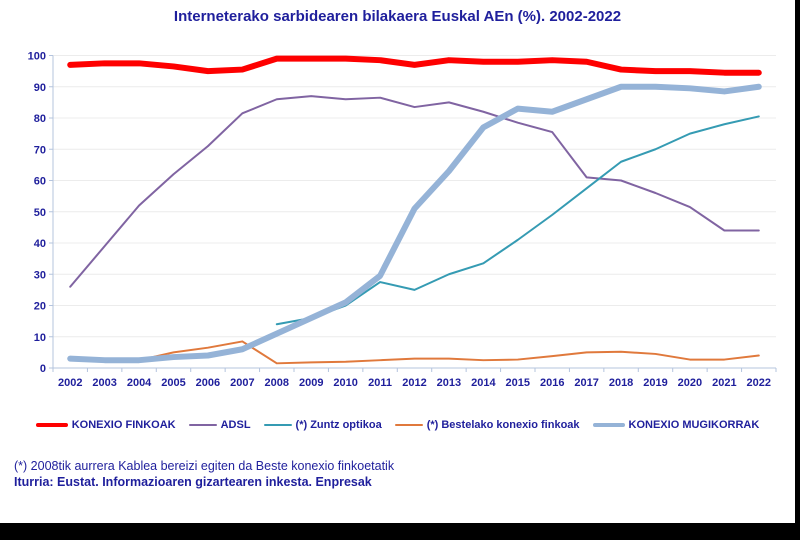  Describe the element at coordinates (655, 383) in the screenshot. I see `x-tick-label: 2019` at that location.